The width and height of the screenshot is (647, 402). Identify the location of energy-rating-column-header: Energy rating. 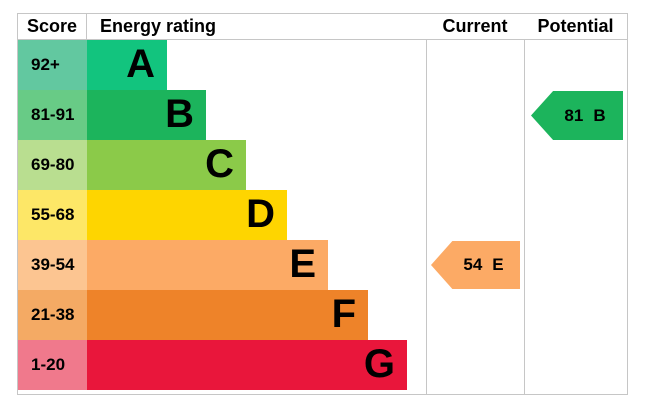
(158, 26).